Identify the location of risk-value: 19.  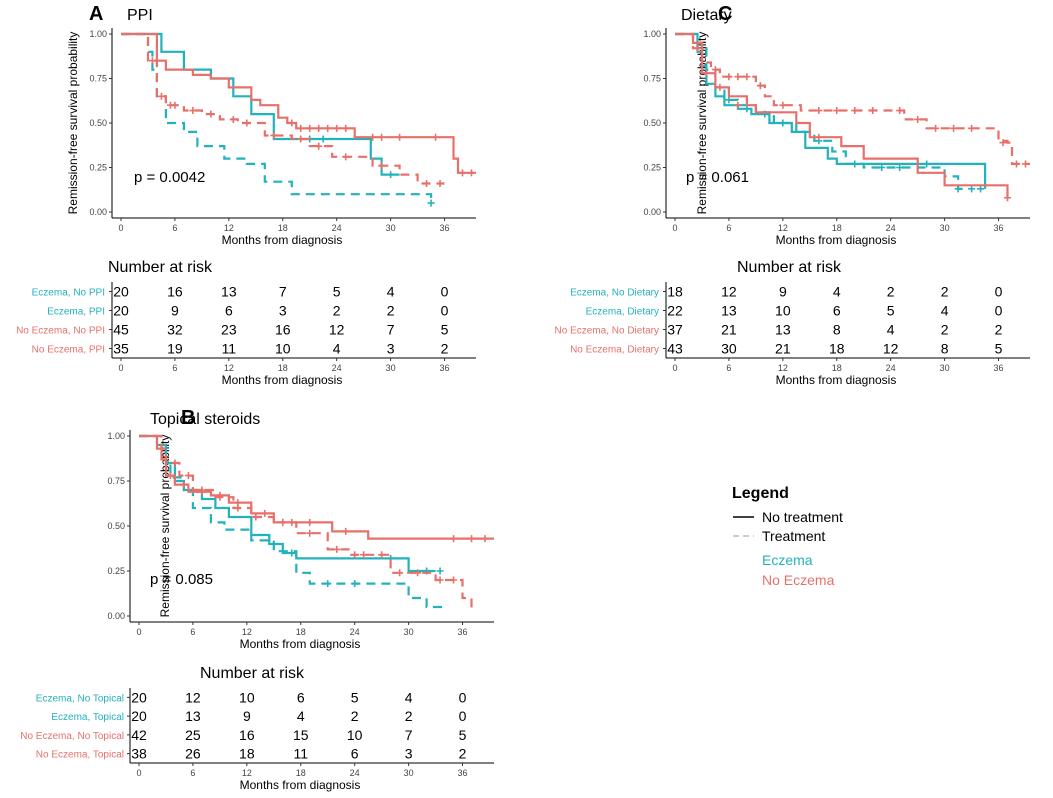
(175, 349).